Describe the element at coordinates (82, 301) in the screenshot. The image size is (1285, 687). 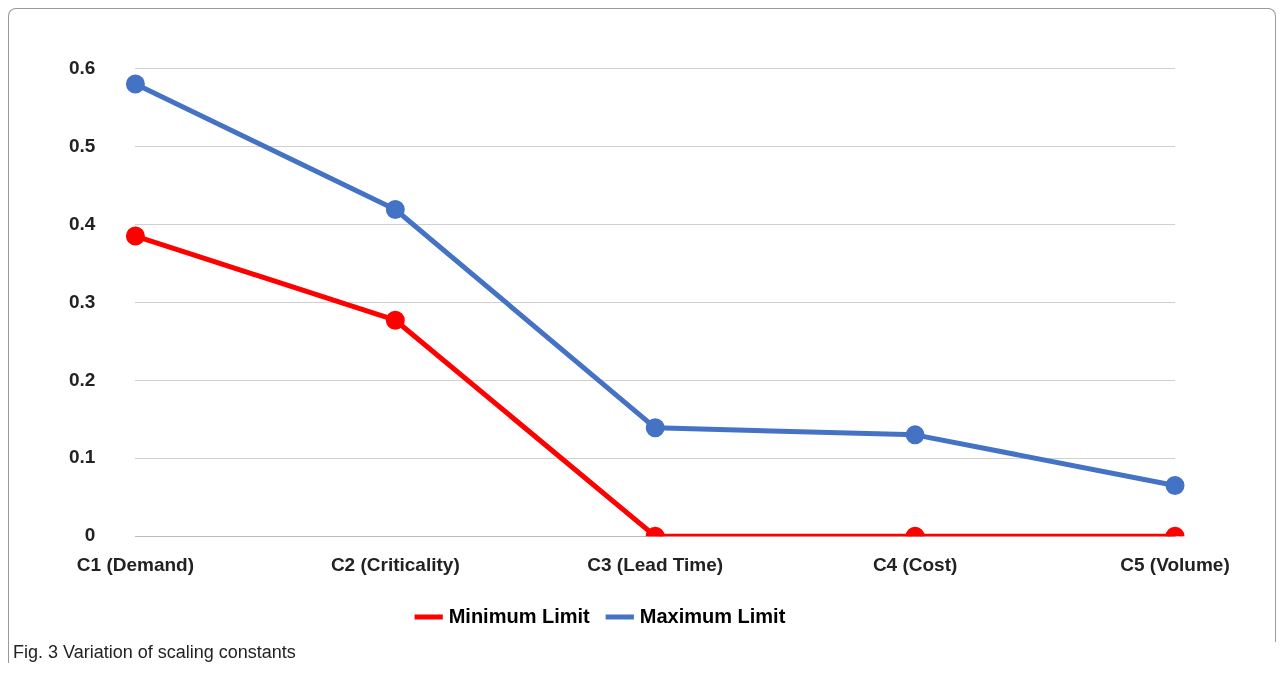
I see `y-tick-label: 0.3` at that location.